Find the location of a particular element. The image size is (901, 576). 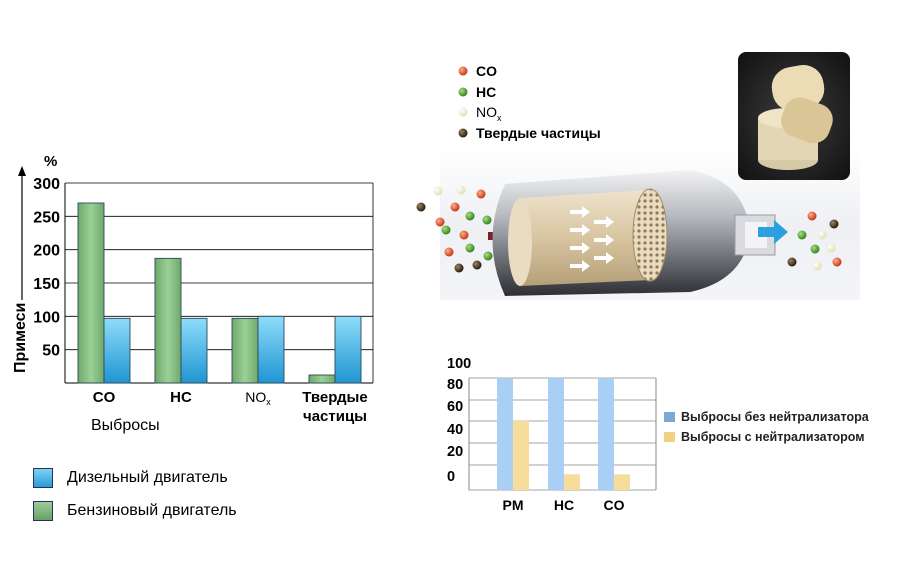

legend-label-diesel: Дизельный двигатель is located at coordinates (147, 477).